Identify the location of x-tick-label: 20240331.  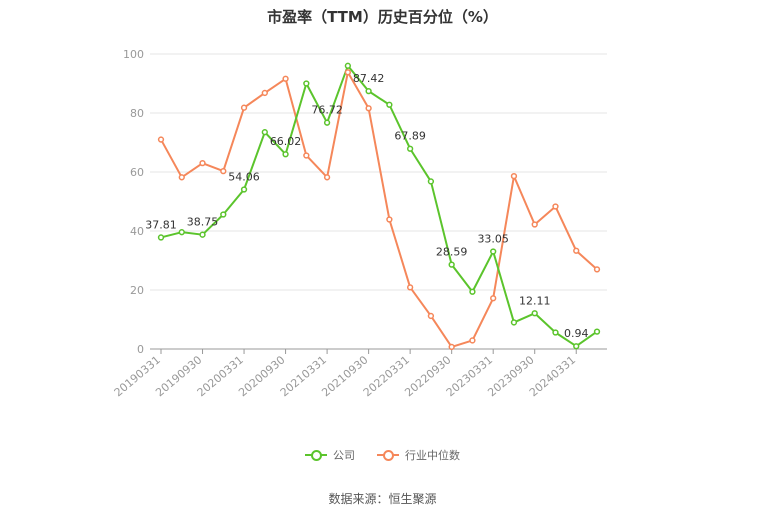
(552, 376).